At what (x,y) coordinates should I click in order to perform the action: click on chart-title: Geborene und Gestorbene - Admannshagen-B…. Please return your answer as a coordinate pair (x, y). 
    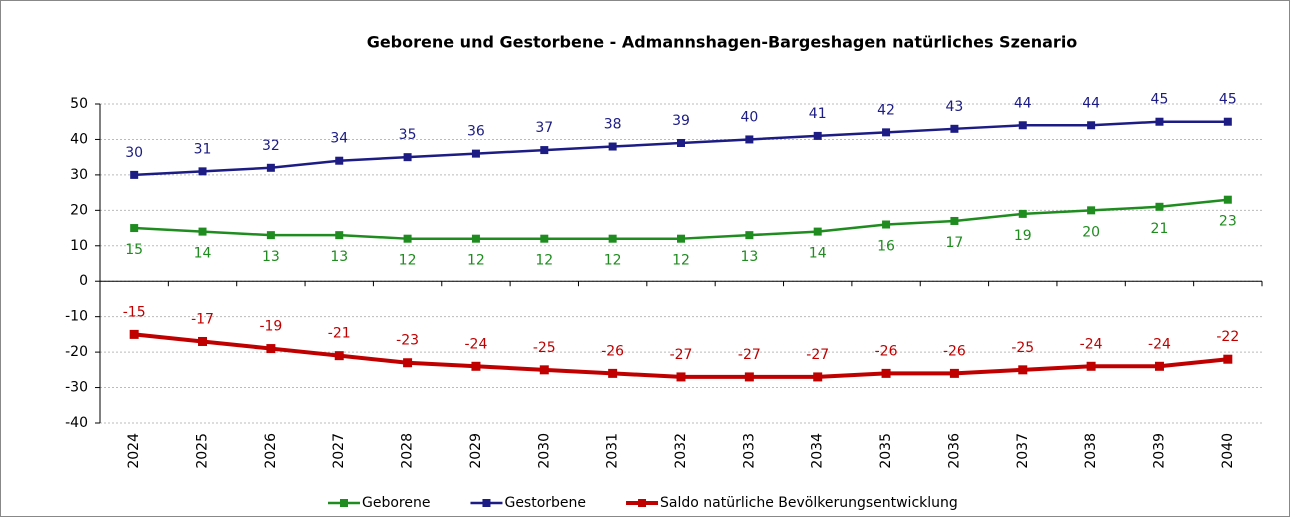
    Looking at the image, I should click on (722, 42).